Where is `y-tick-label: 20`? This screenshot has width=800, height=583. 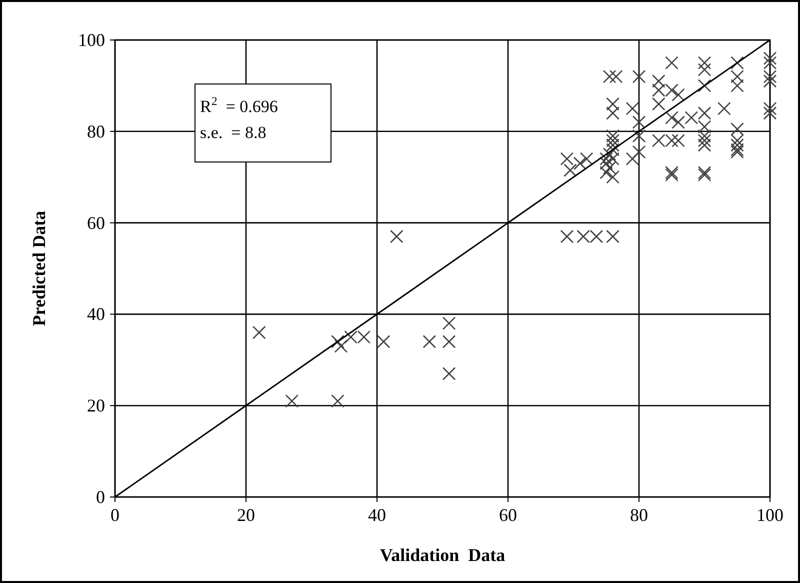
y-tick-label: 20 is located at coordinates (96, 406).